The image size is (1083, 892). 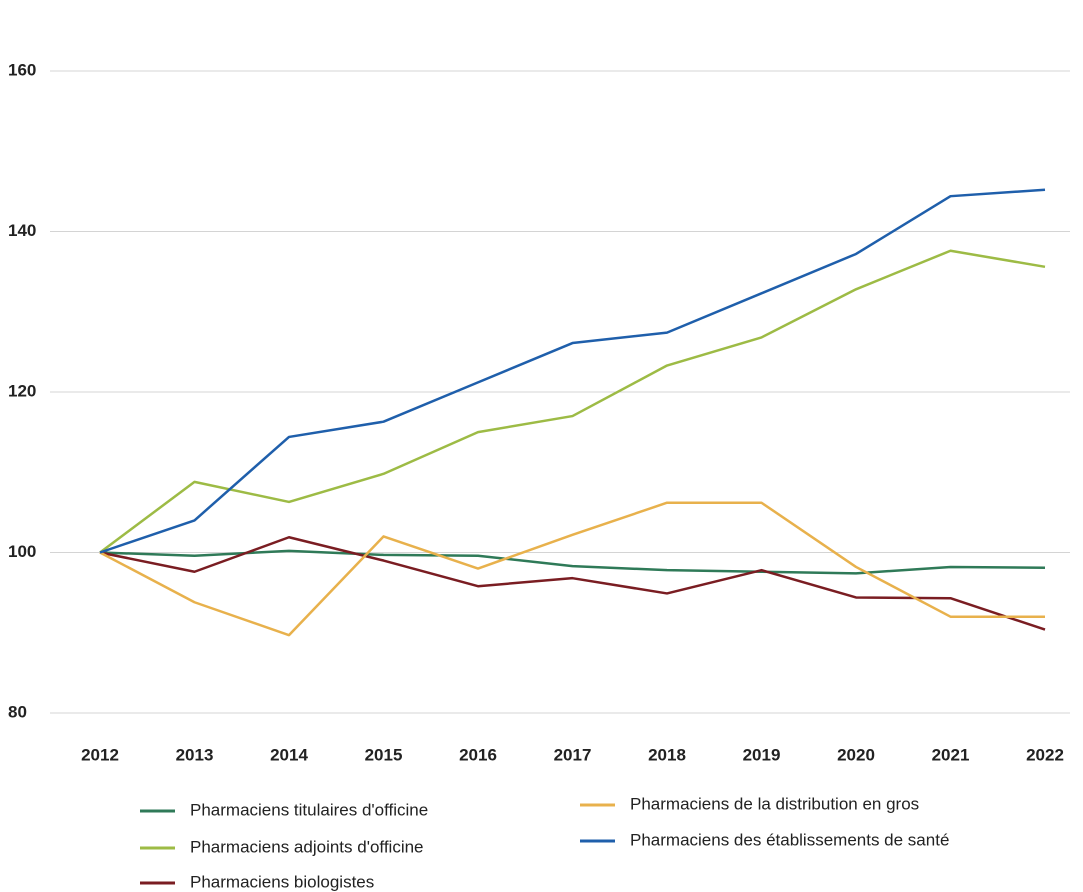 I want to click on x-tick-label: 2012, so click(x=100, y=754).